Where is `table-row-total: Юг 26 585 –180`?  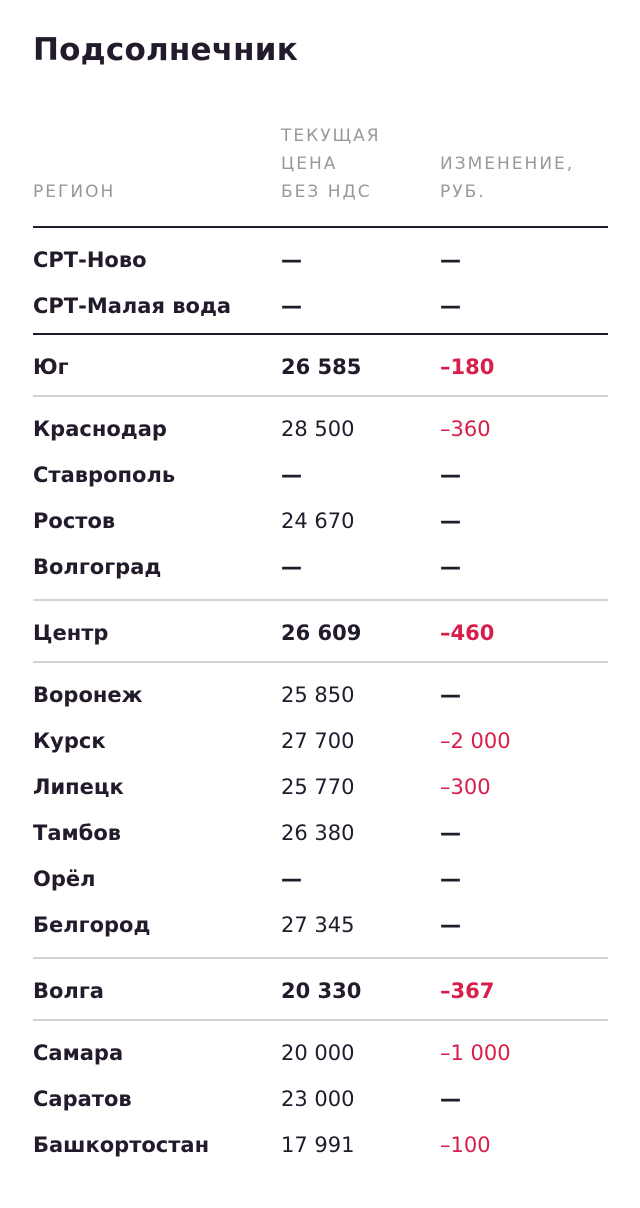
table-row-total: Юг 26 585 –180 is located at coordinates (320, 368).